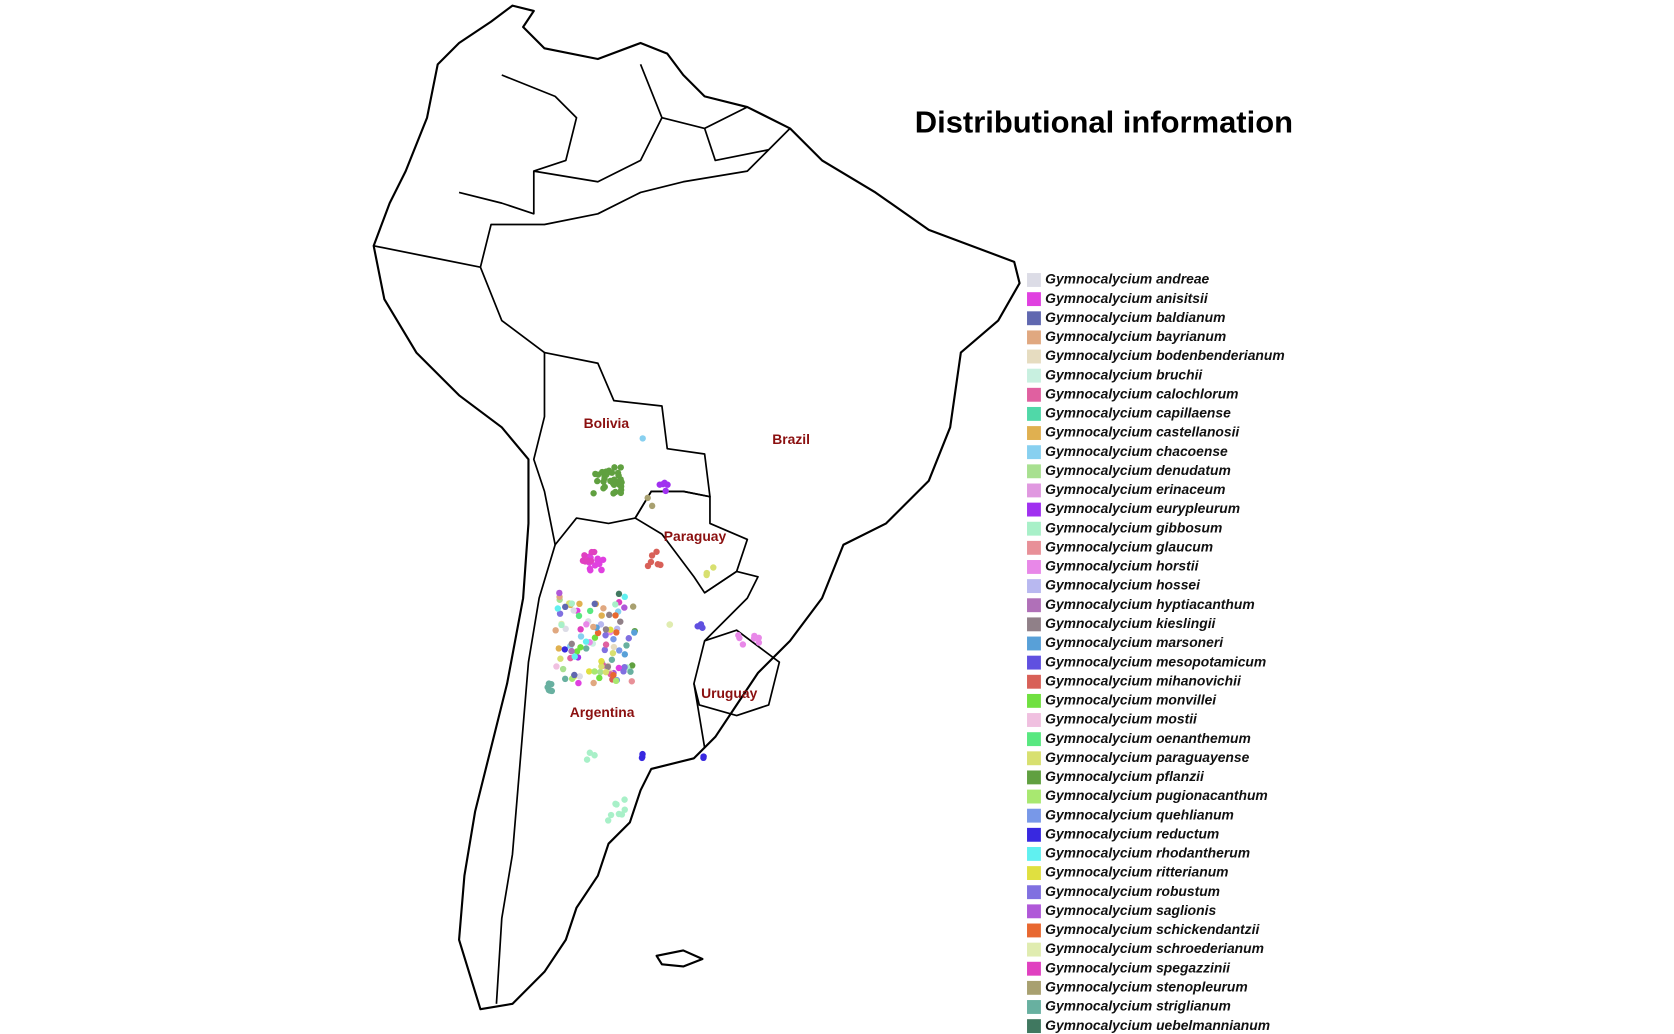  What do you see at coordinates (695, 536) in the screenshot?
I see `country-label: Paraguay` at bounding box center [695, 536].